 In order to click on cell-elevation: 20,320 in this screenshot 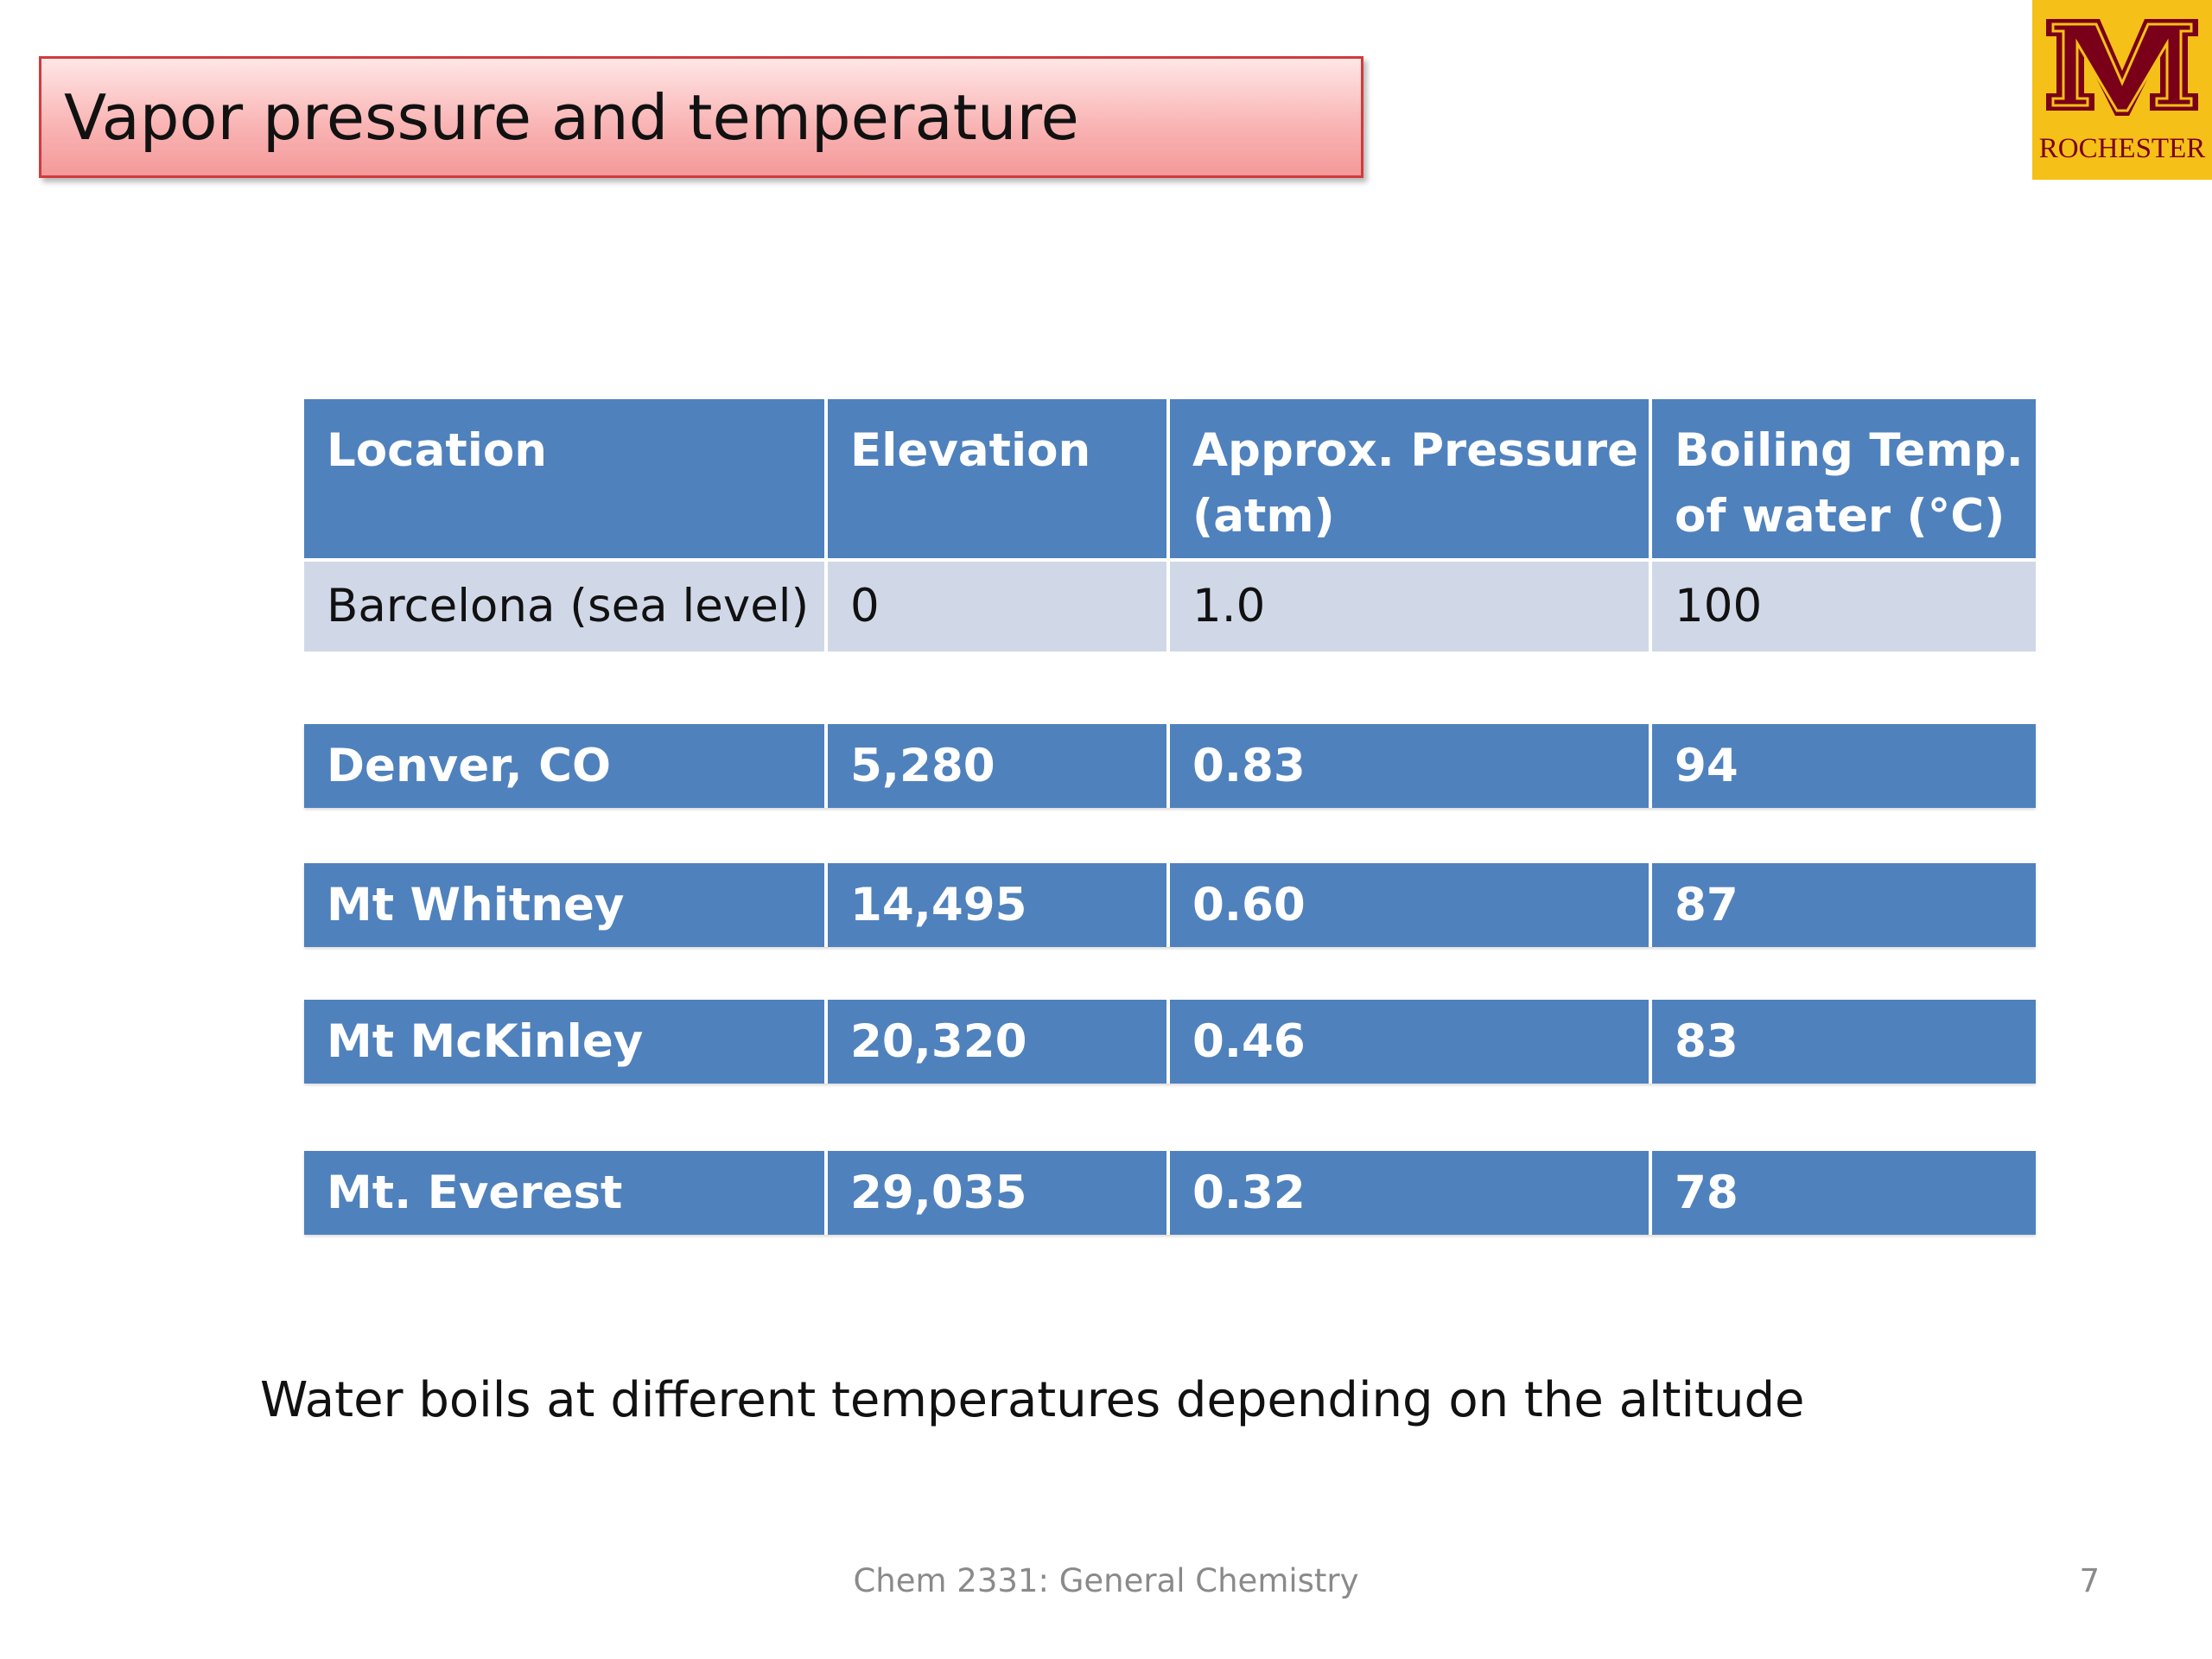, I will do `click(999, 1042)`.